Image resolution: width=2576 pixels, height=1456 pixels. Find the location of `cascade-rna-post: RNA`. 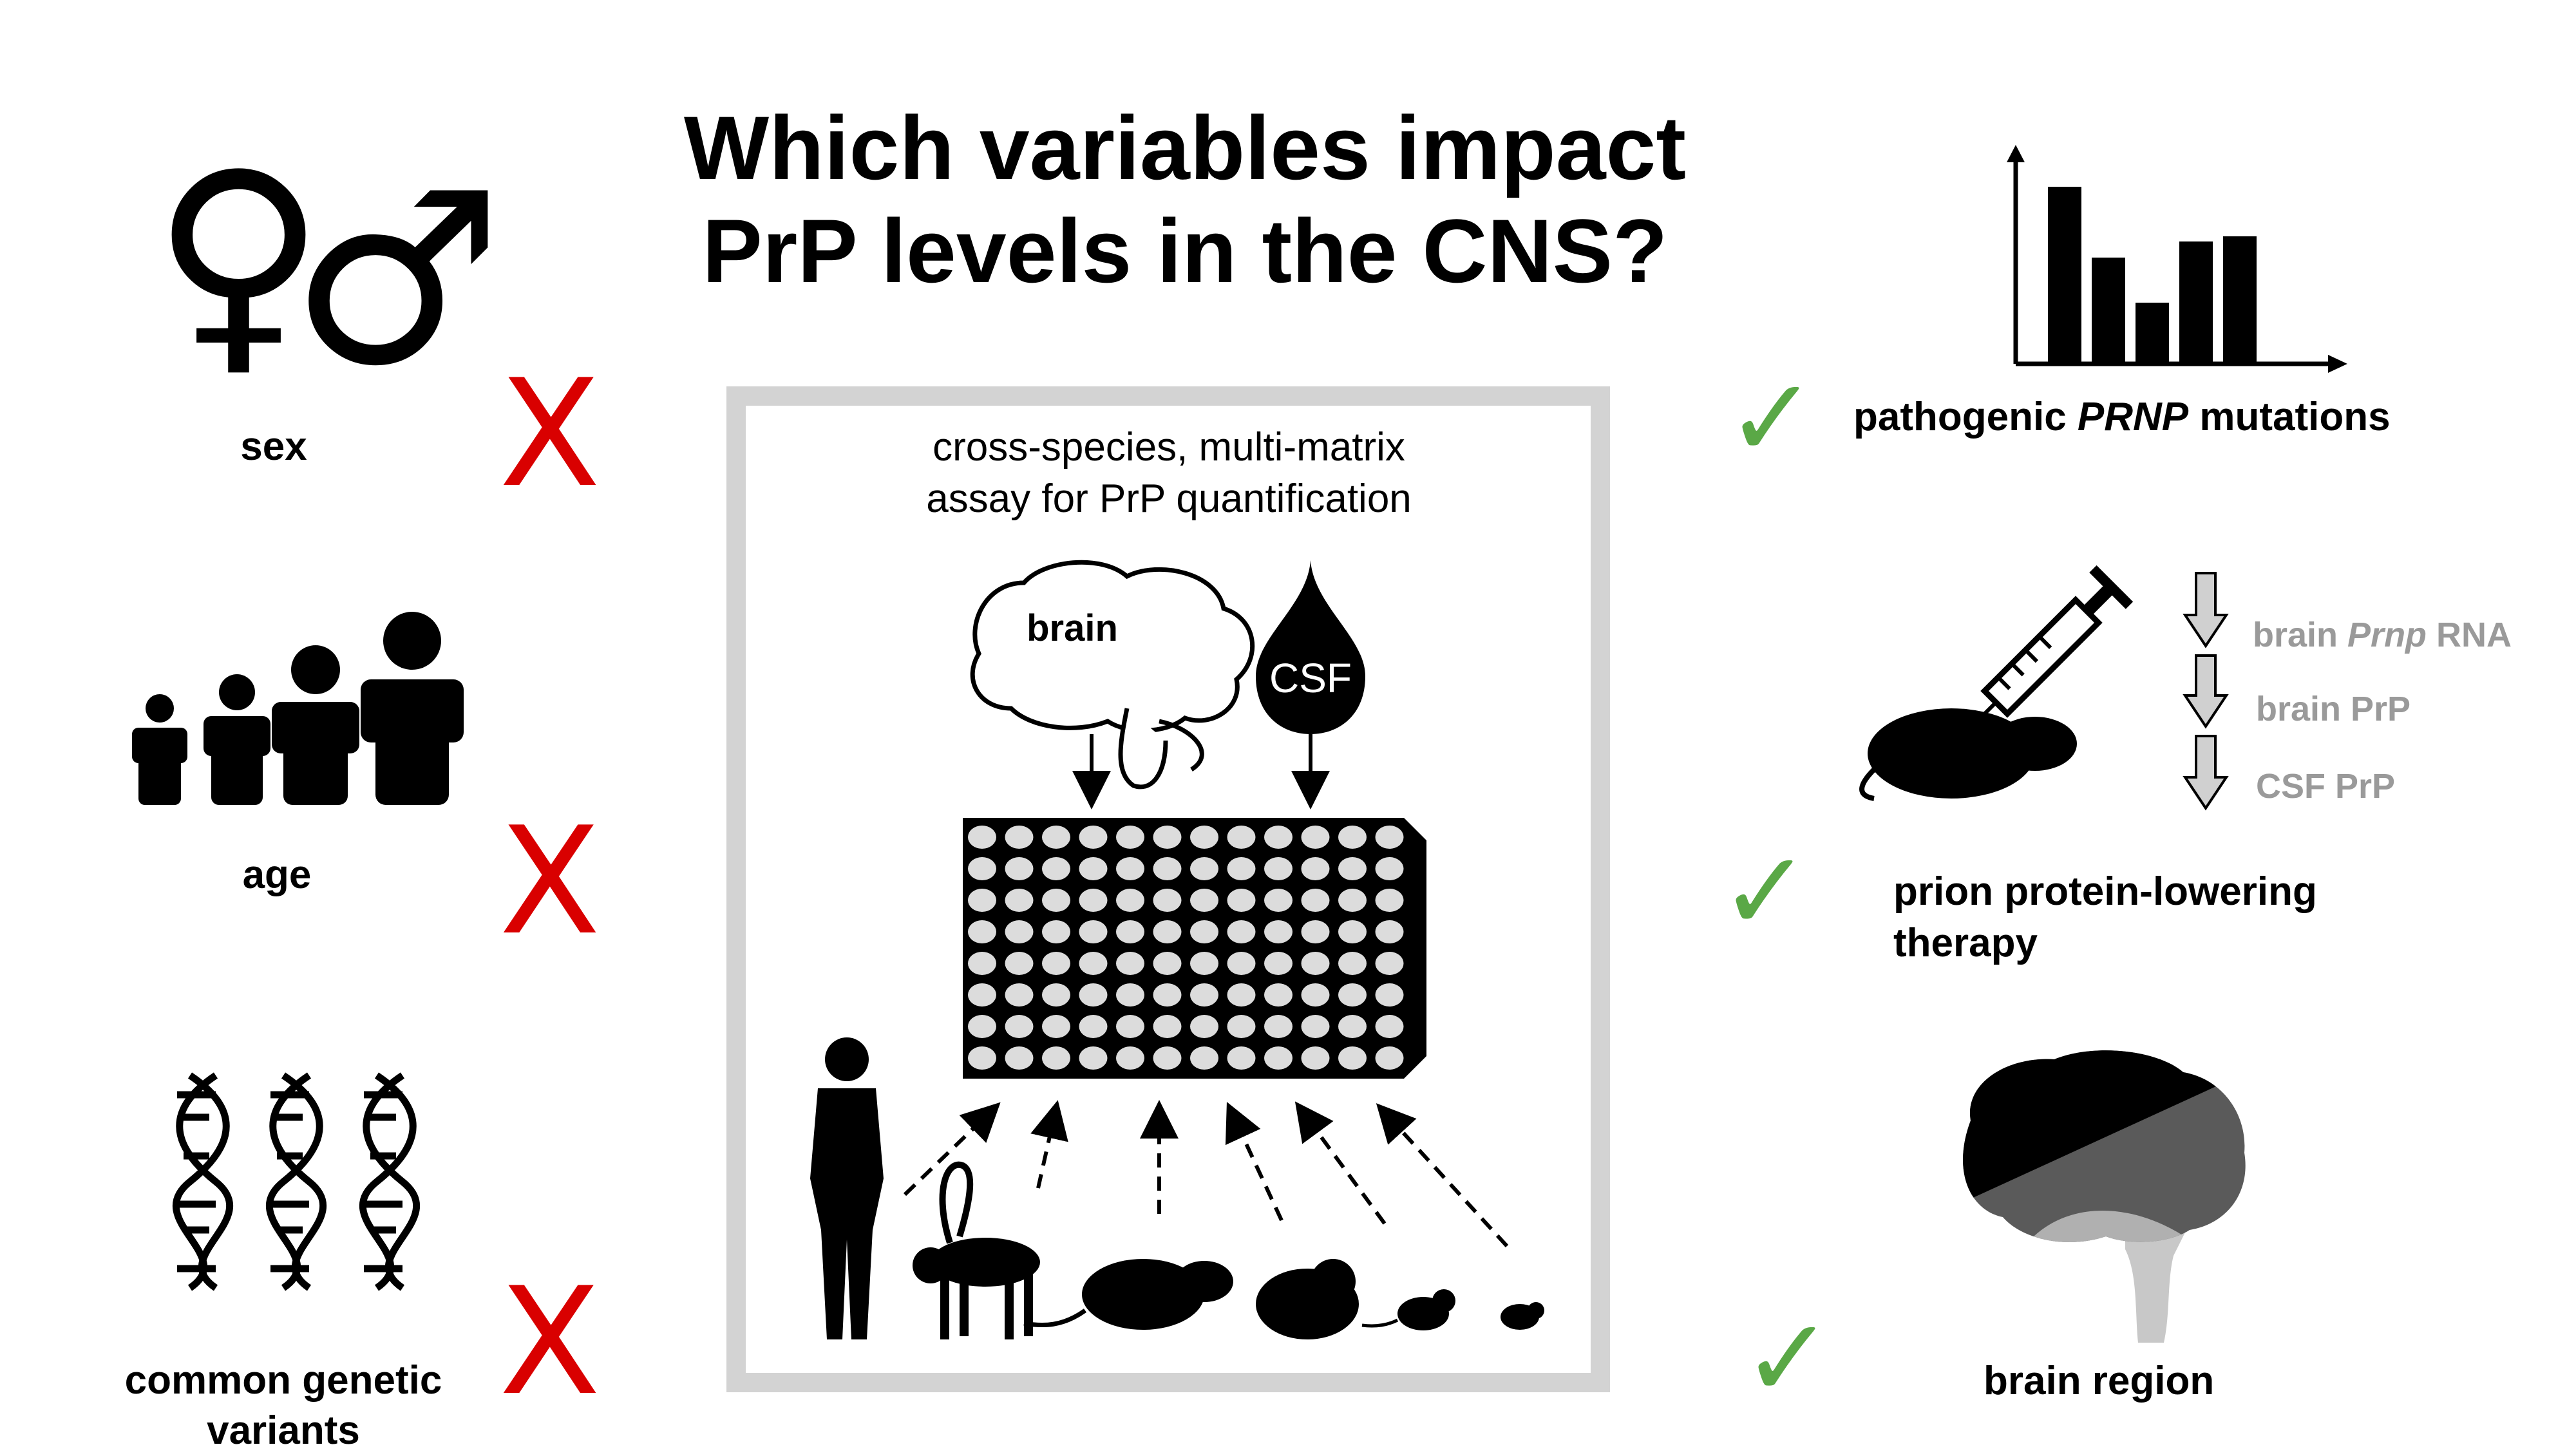

cascade-rna-post: RNA is located at coordinates (2469, 635).